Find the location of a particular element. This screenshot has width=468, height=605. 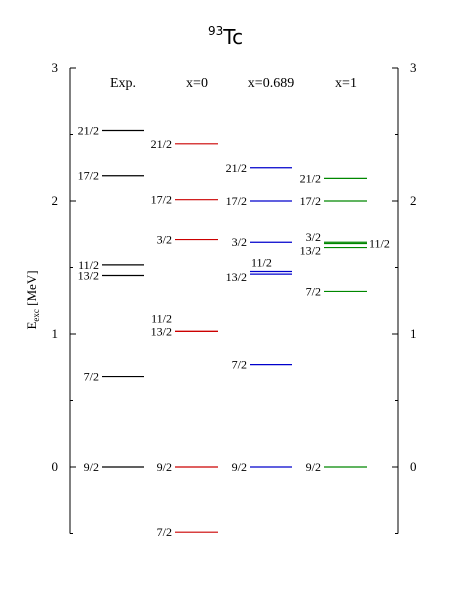

level-column: x=1 21/2 17/2 3/2 11/2 13/2 7/2 9/2 is located at coordinates (345, 275).